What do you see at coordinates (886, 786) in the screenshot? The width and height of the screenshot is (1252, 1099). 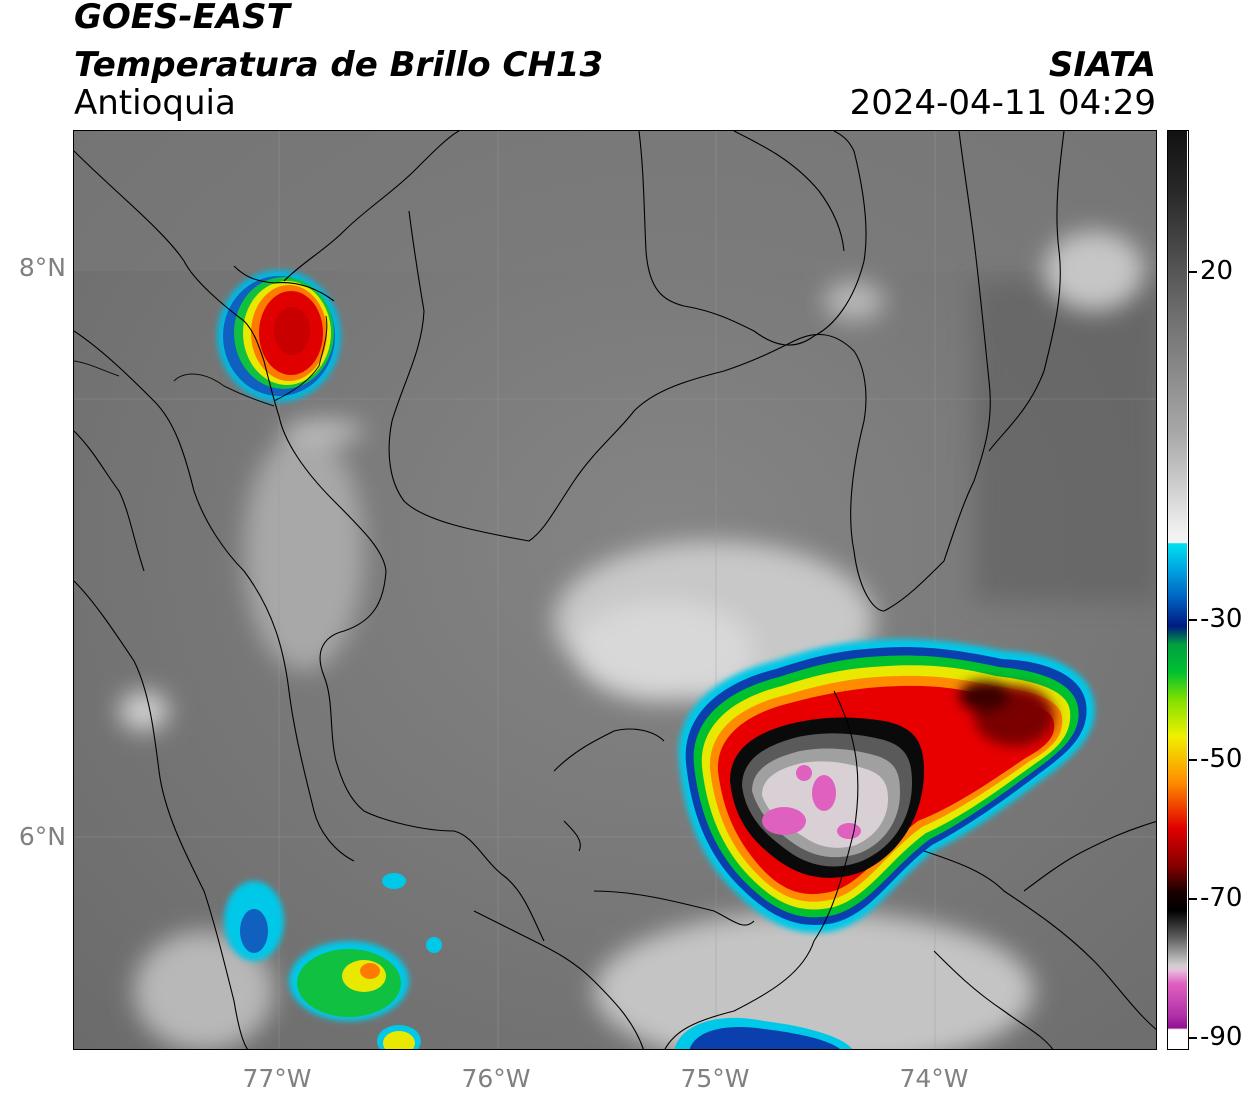 I see `storm-main` at bounding box center [886, 786].